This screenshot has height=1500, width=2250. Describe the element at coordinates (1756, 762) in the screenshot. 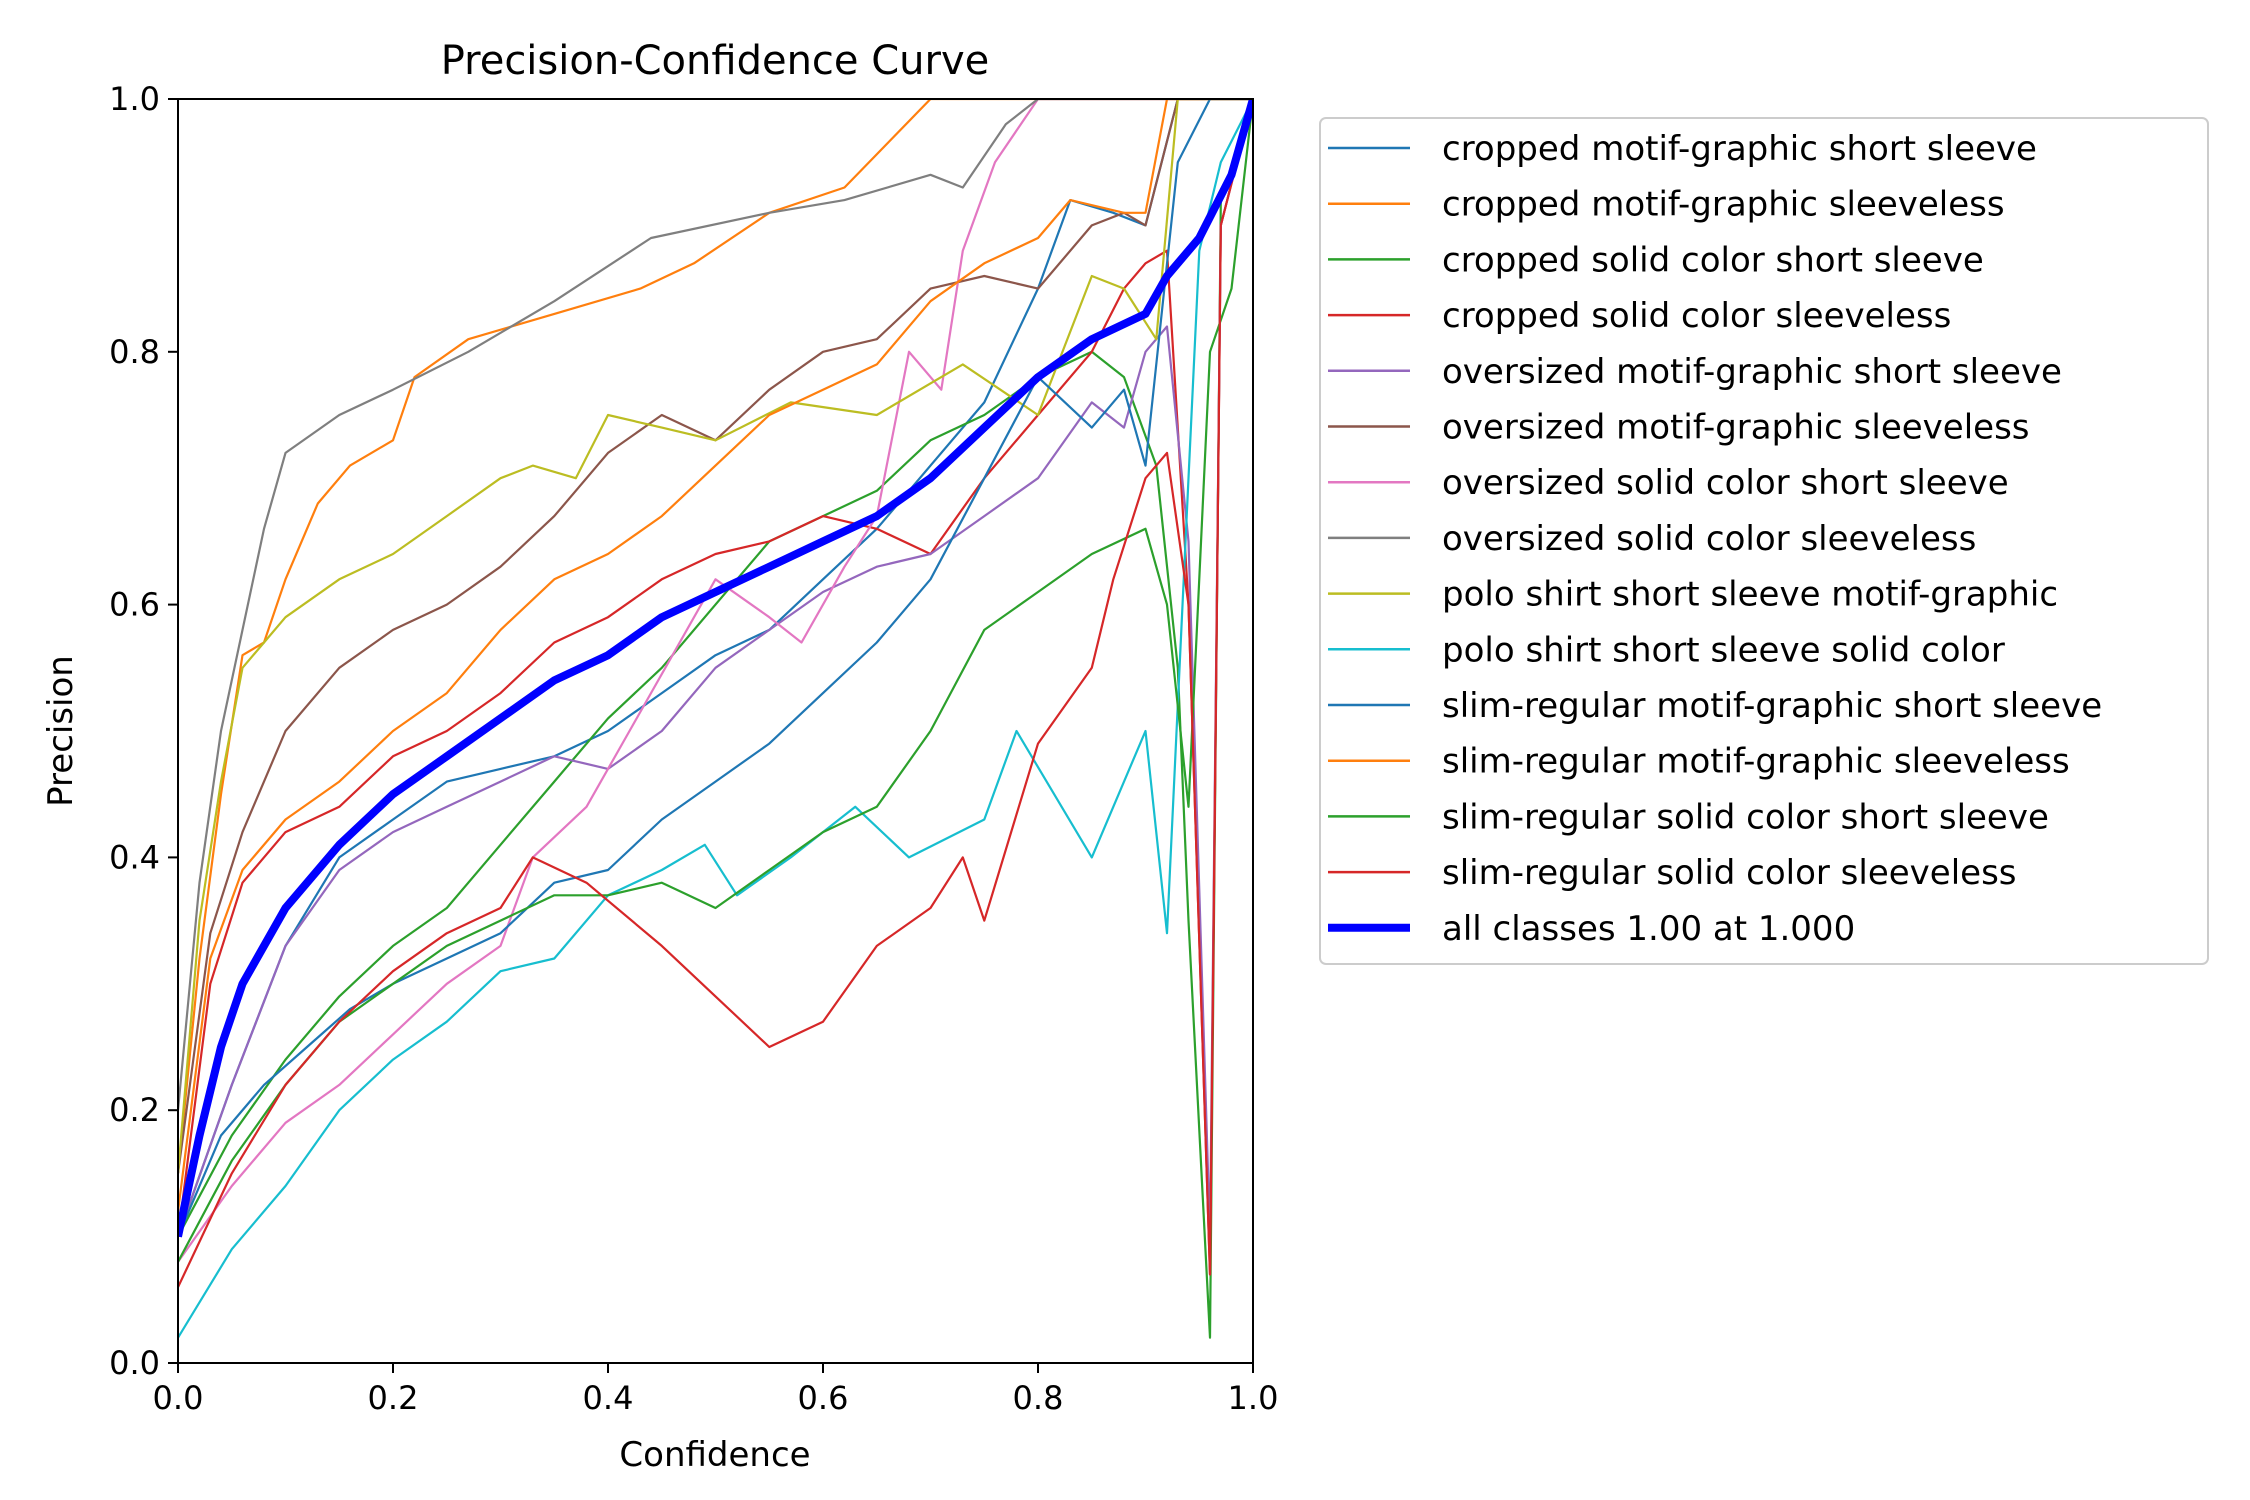

I see `legend-label-11: slim-regular motif-graphic sleeveless` at that location.